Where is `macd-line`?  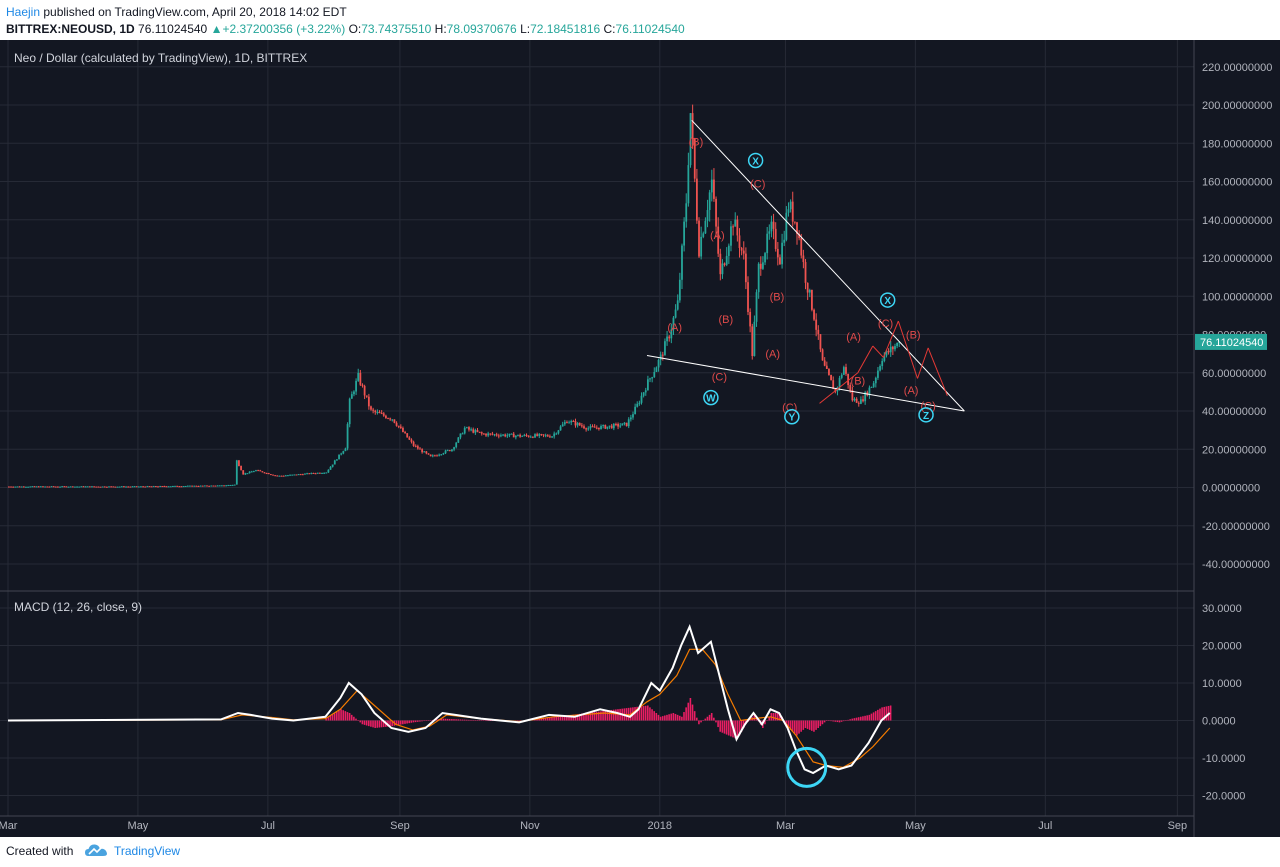 macd-line is located at coordinates (449, 699).